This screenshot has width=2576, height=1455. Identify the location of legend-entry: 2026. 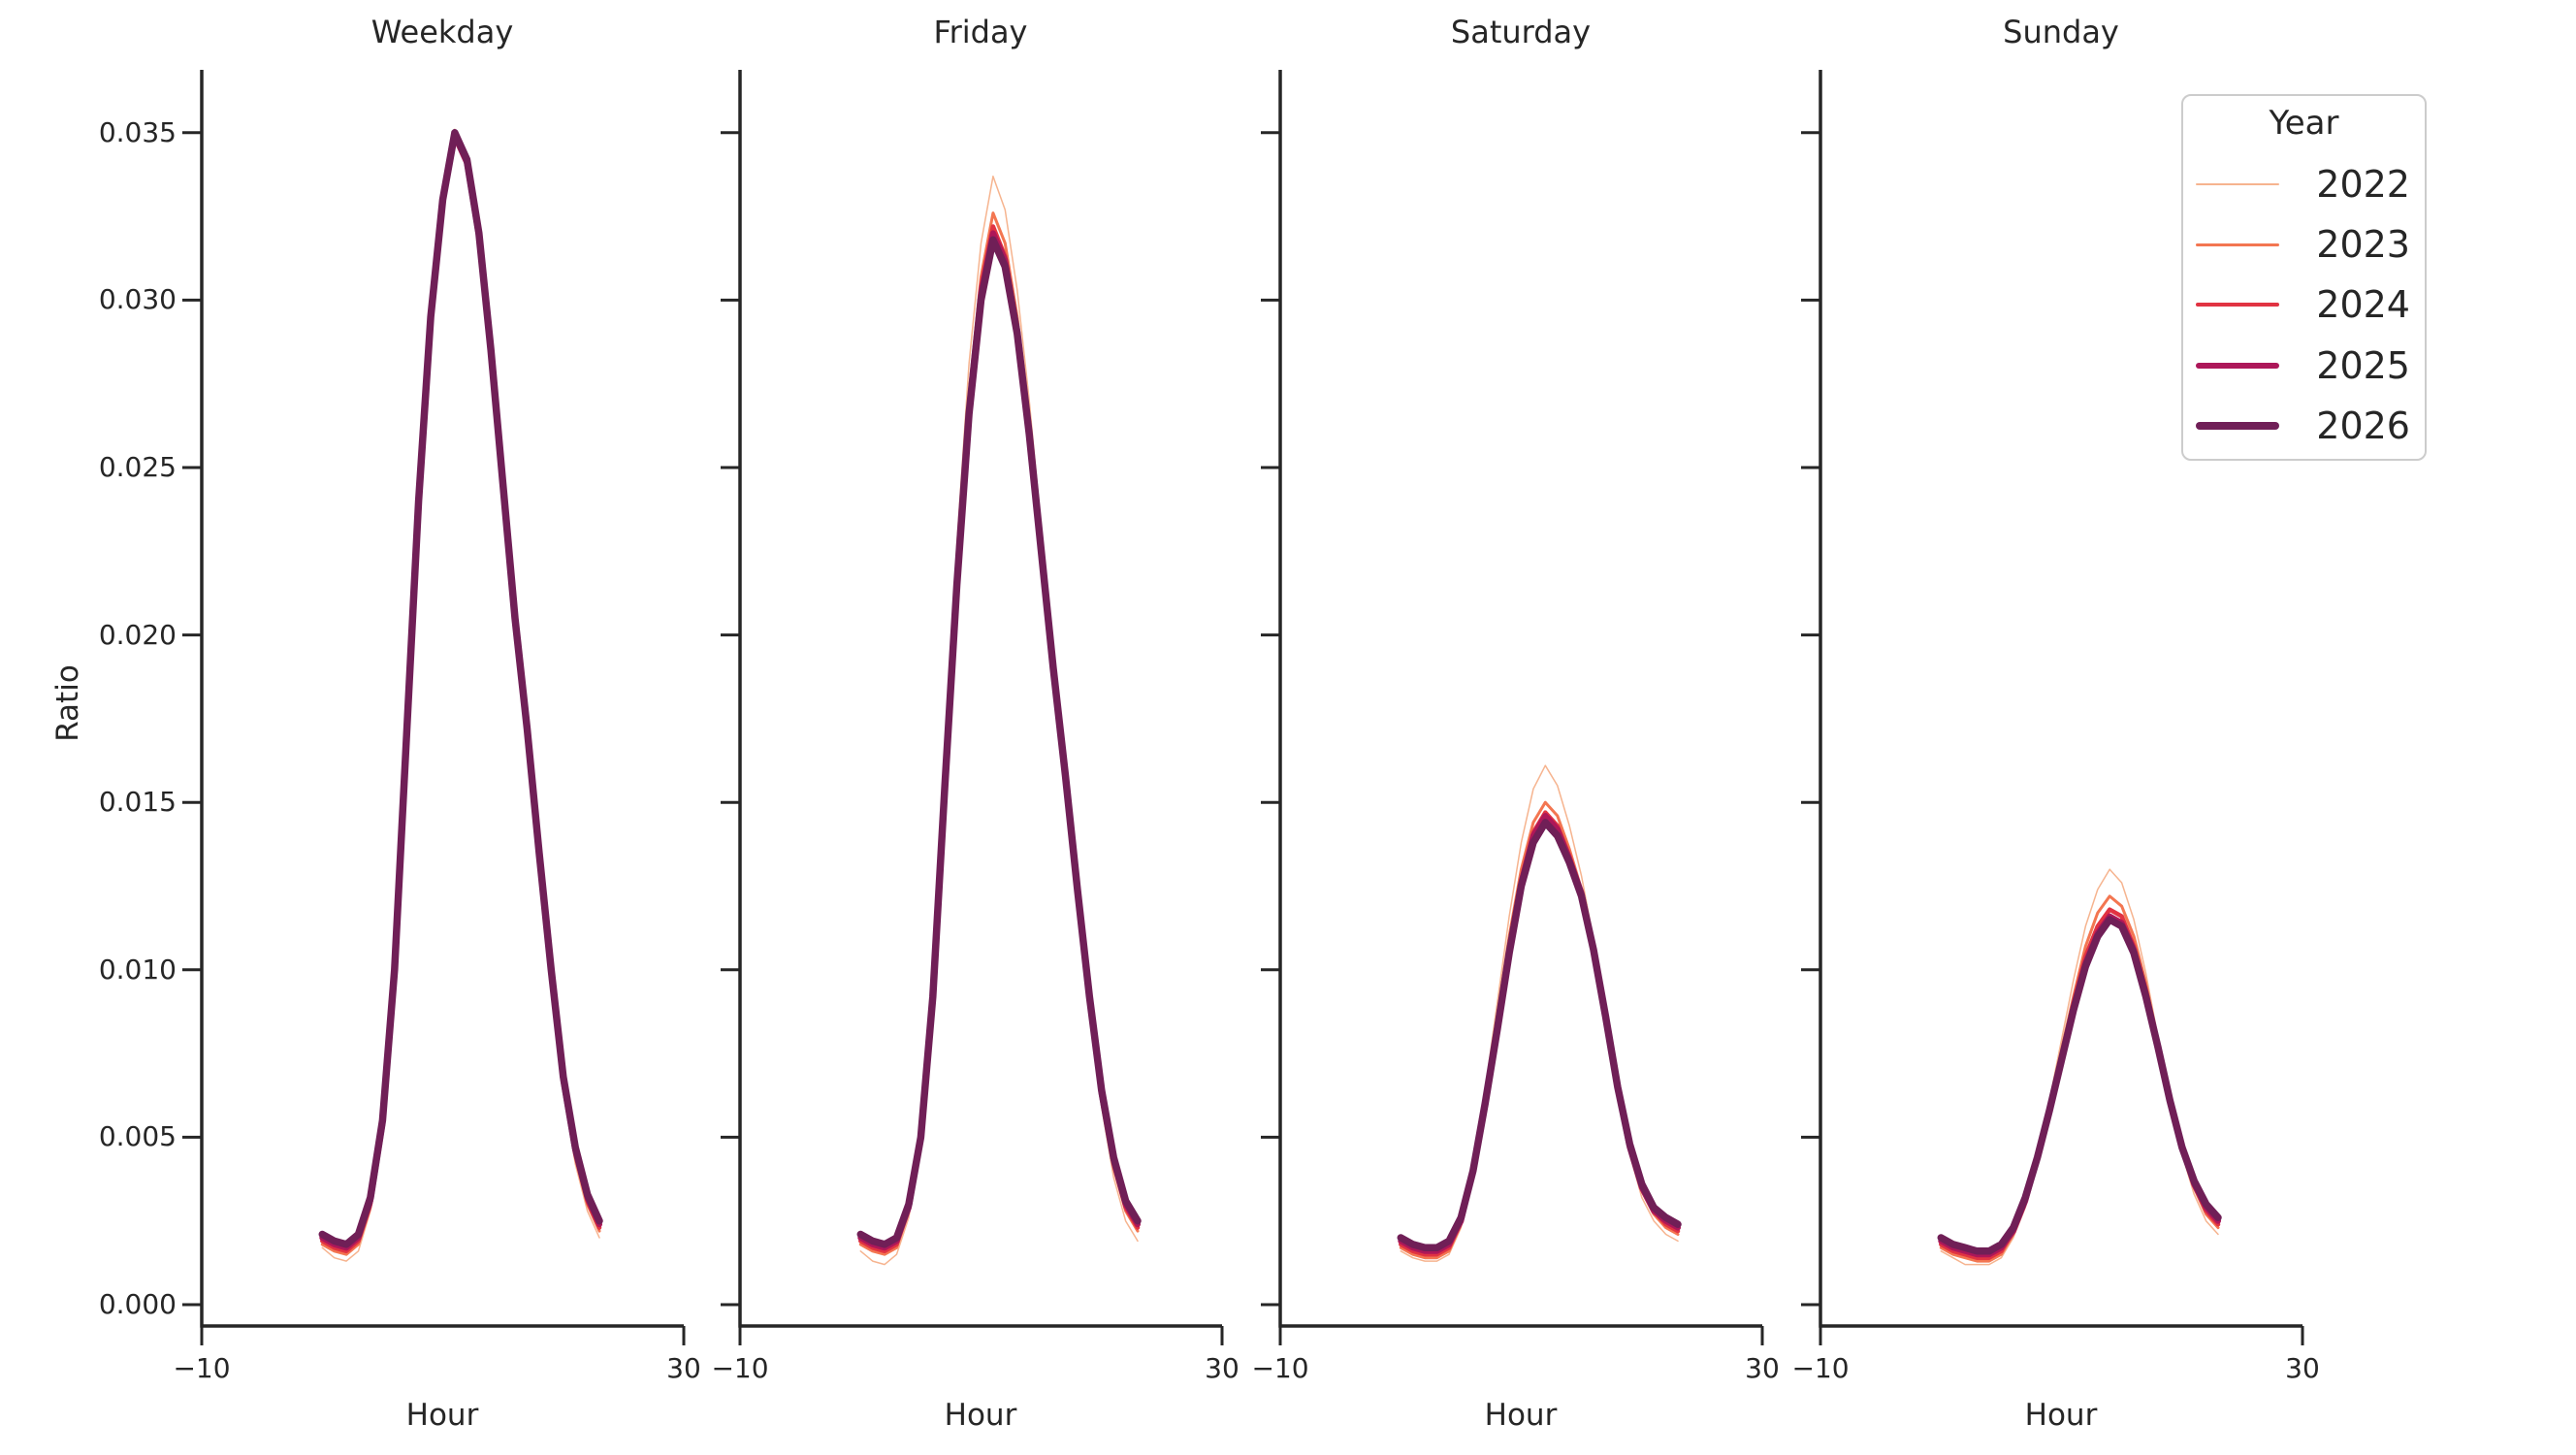
(2303, 426).